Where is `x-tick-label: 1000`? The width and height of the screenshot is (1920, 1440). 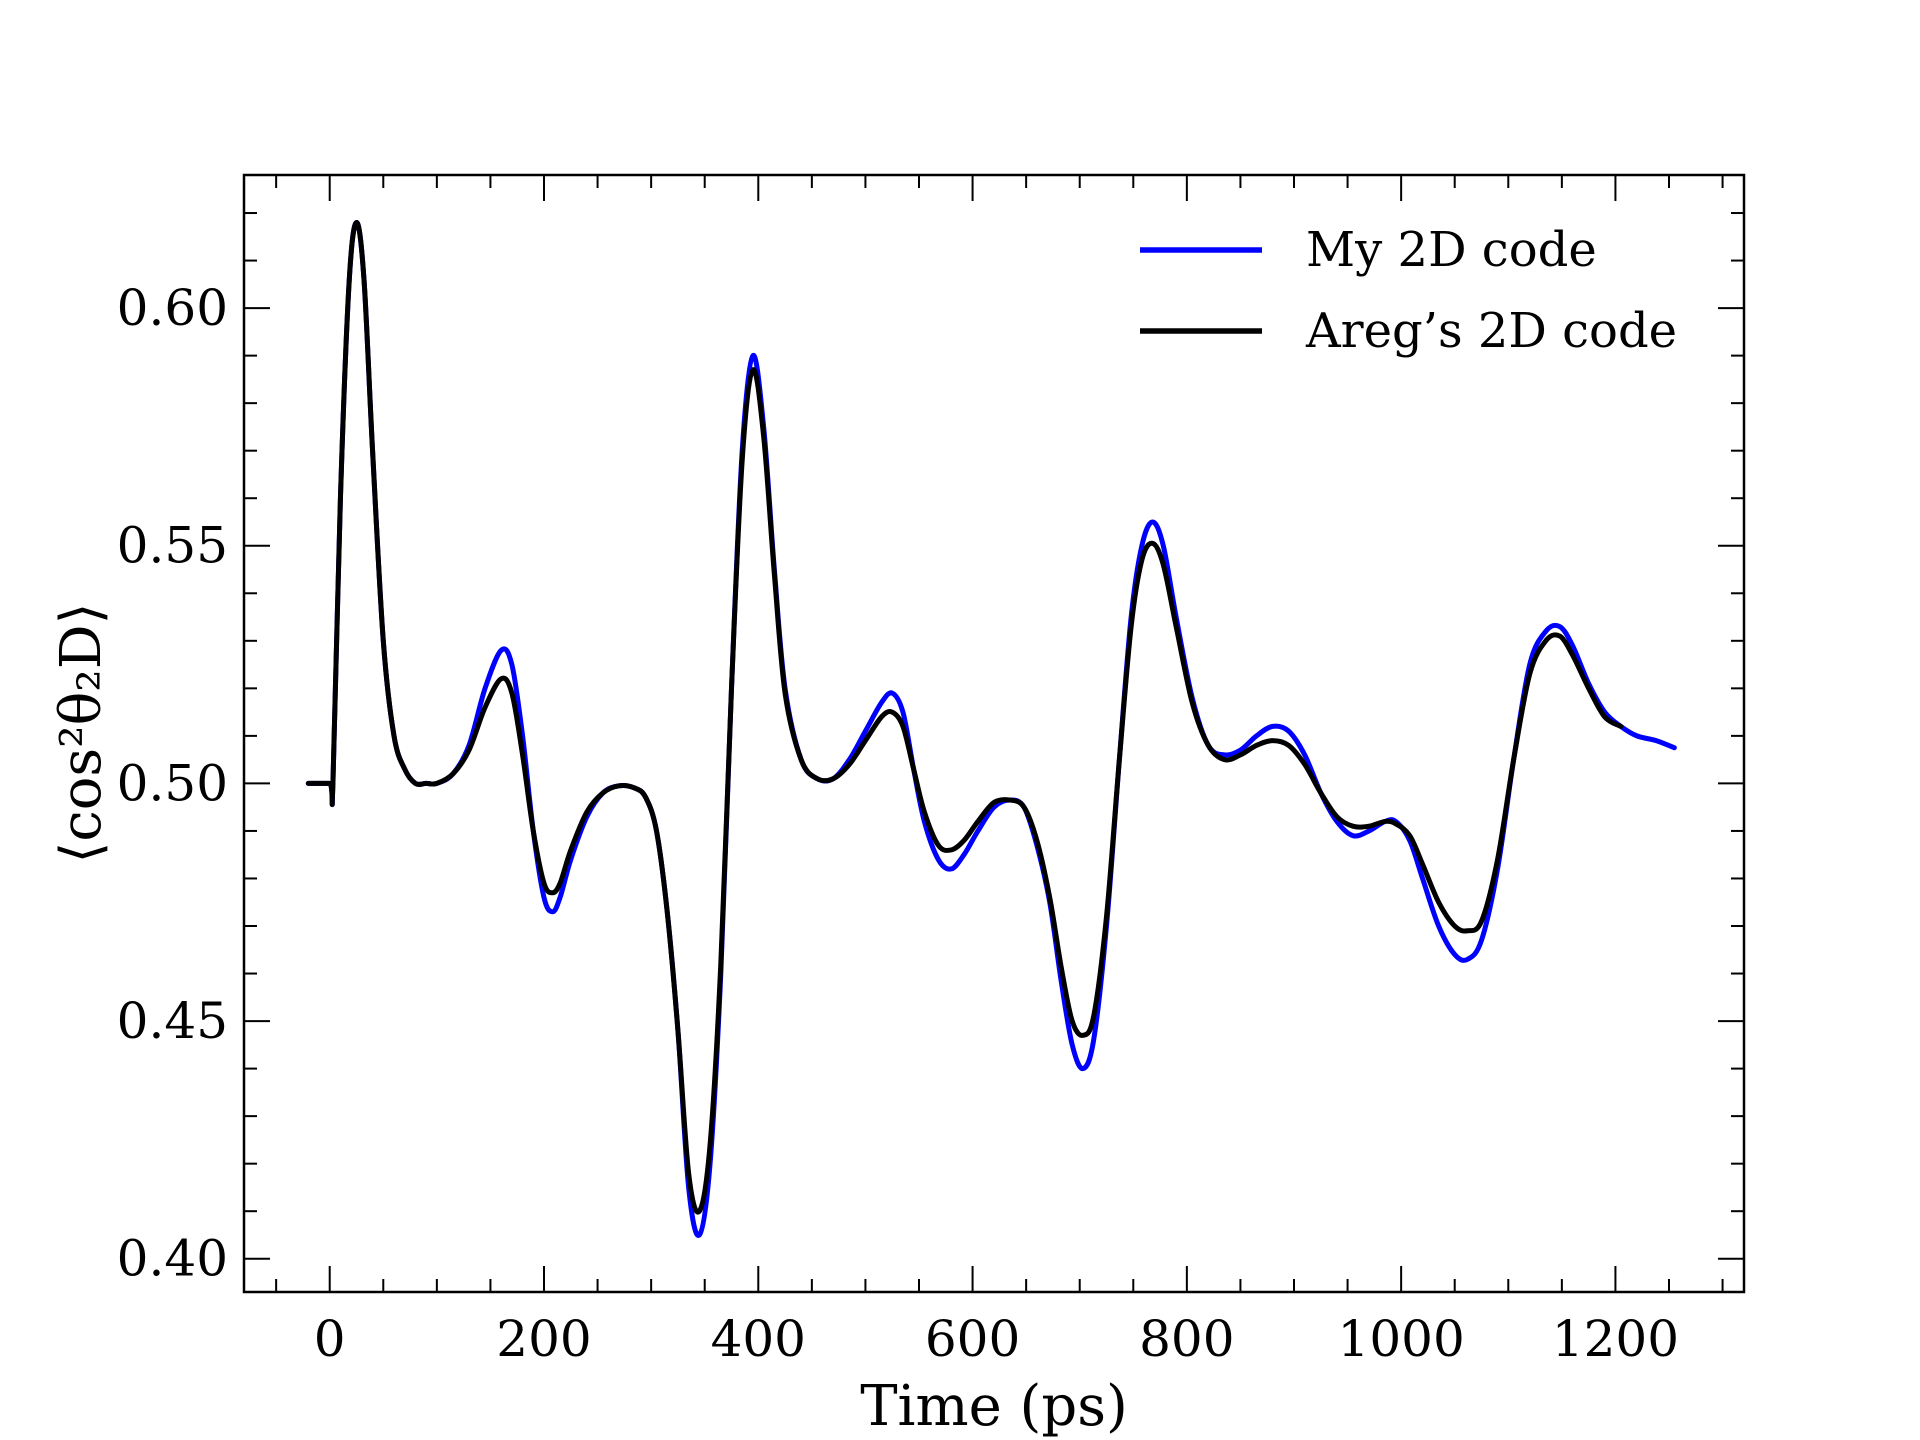
x-tick-label: 1000 is located at coordinates (1401, 1339).